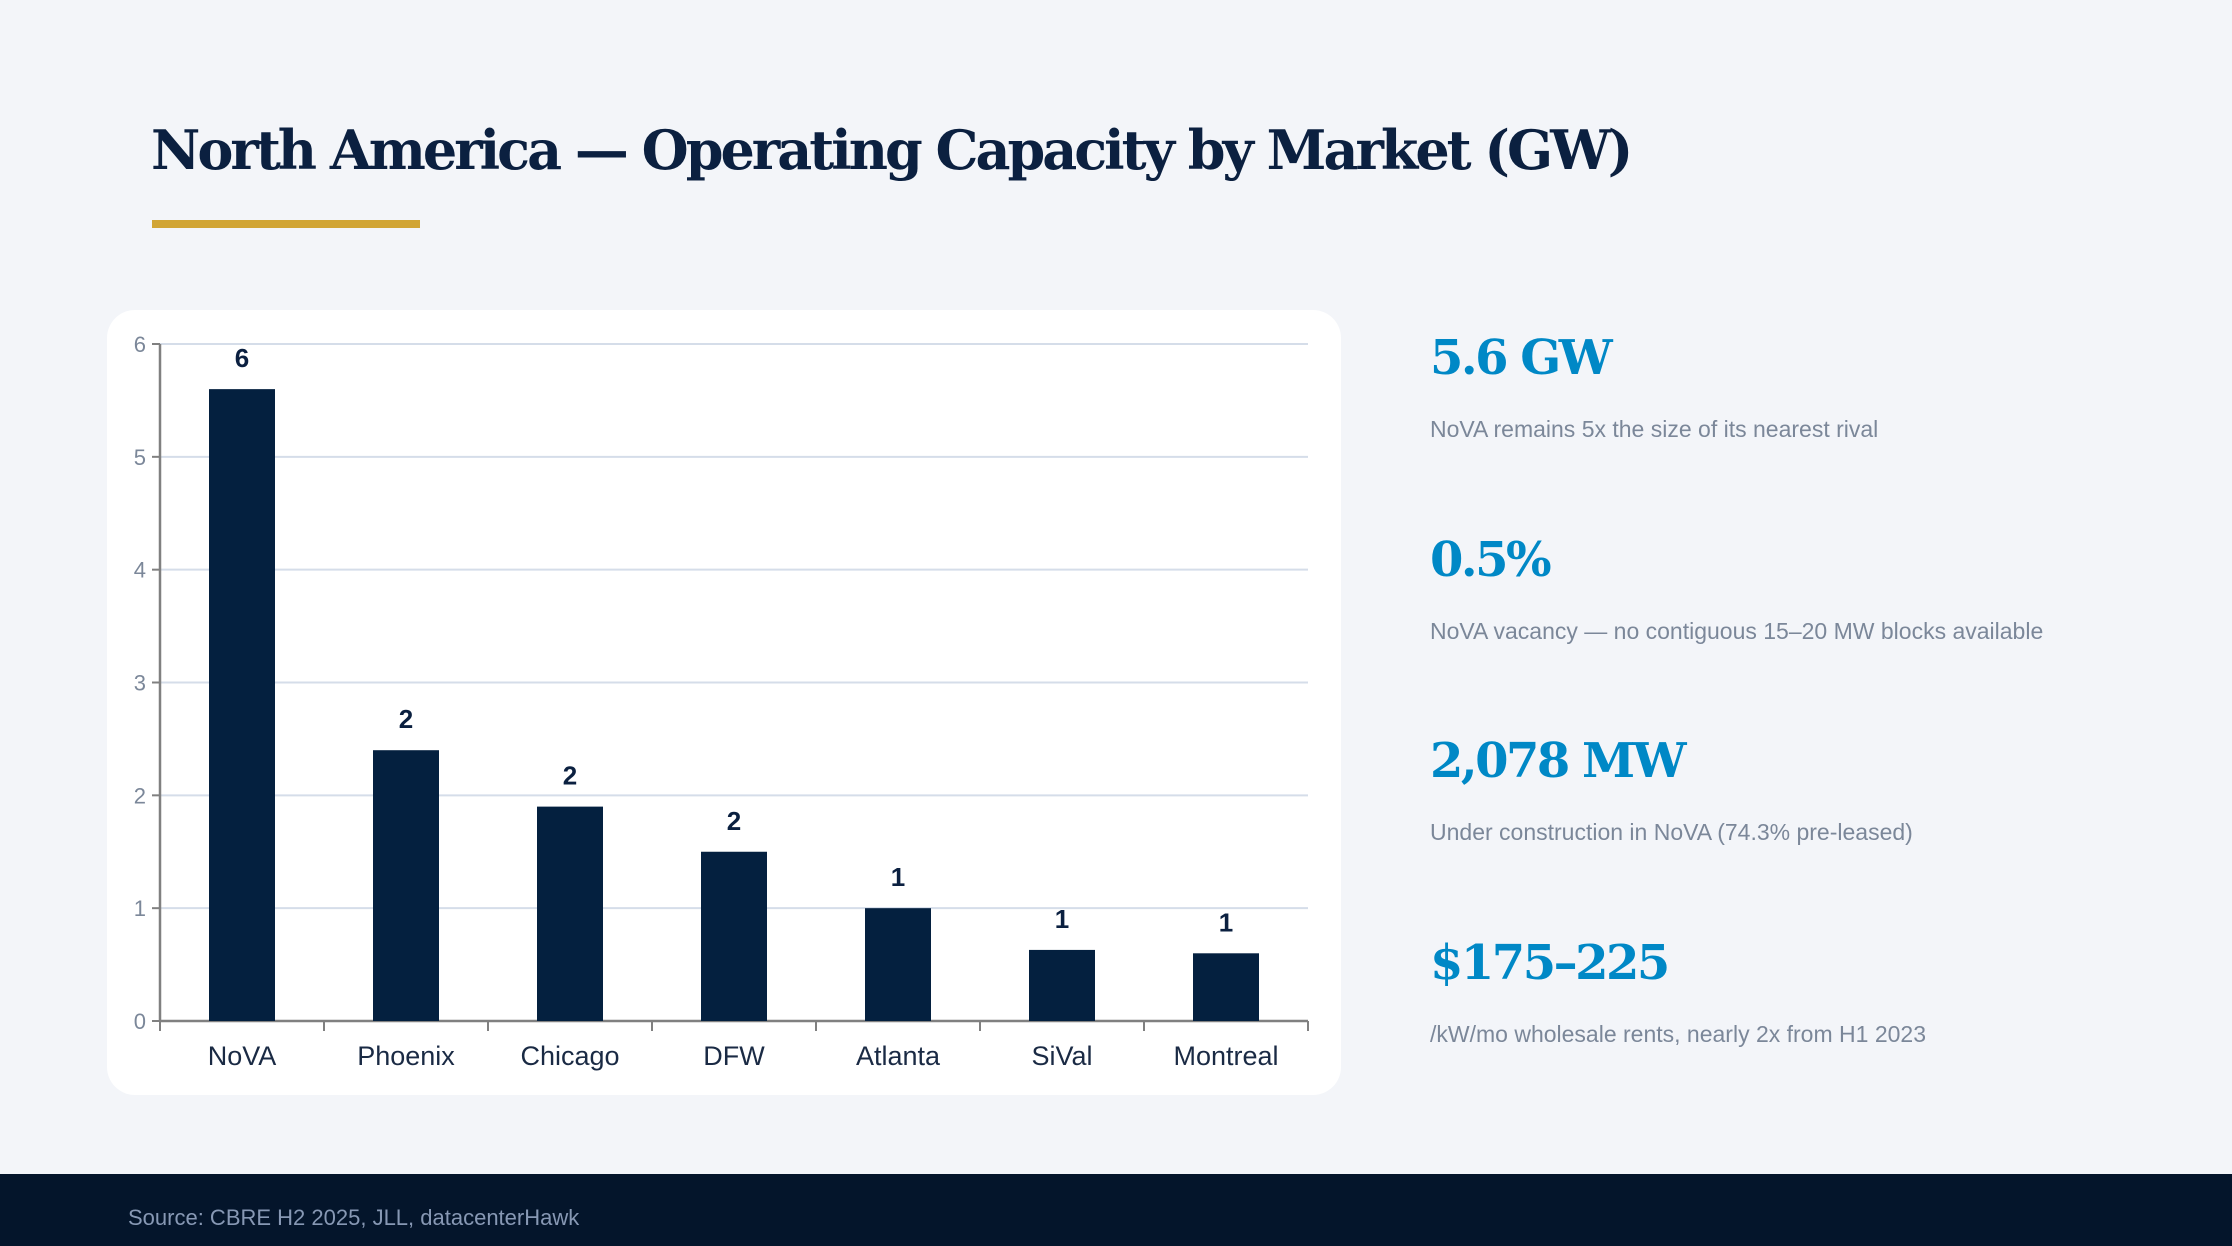 Image resolution: width=2232 pixels, height=1246 pixels. I want to click on bar-phoenix, so click(406, 885).